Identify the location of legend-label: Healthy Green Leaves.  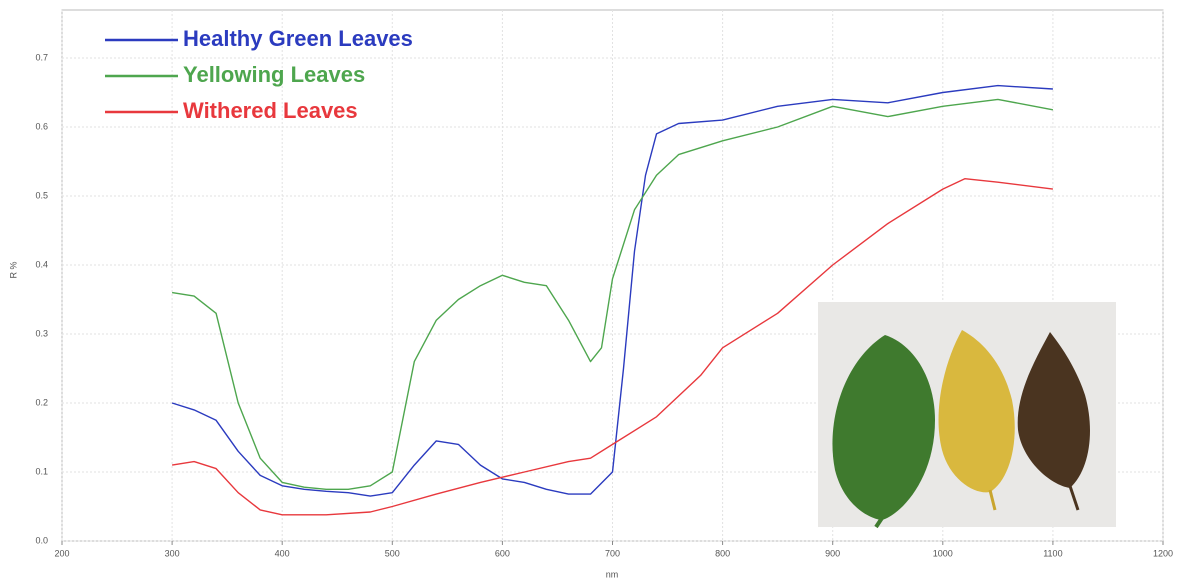
(298, 38).